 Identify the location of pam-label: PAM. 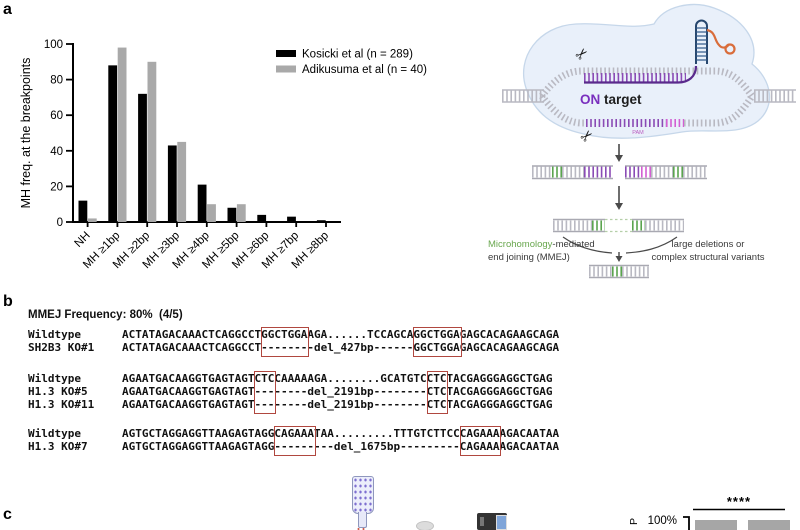
(638, 133).